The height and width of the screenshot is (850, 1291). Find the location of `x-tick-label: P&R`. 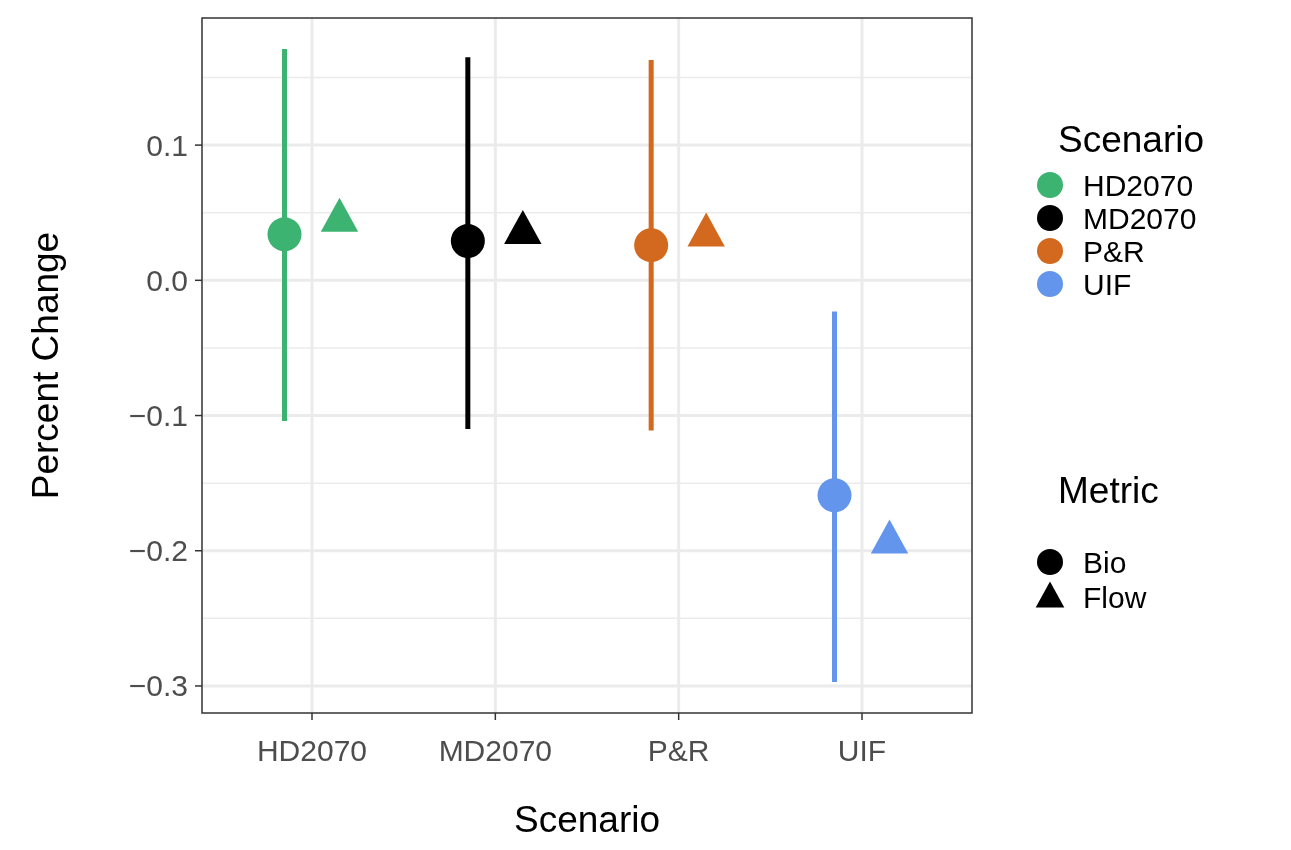

x-tick-label: P&R is located at coordinates (678, 750).